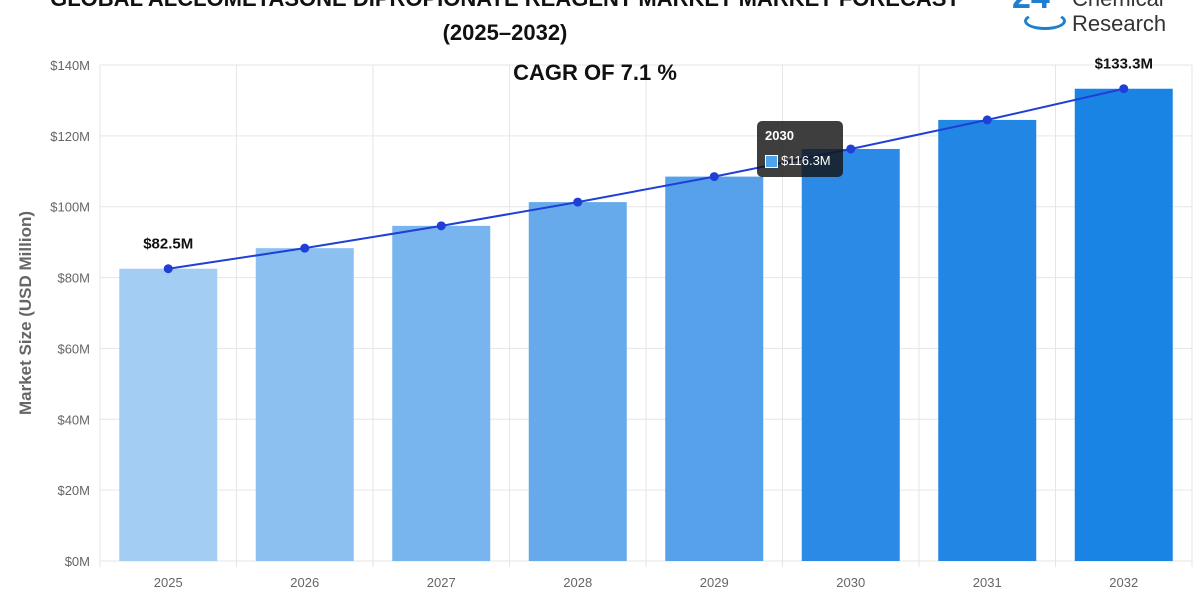 This screenshot has height=600, width=1200. I want to click on x-tick-label: 2032, so click(1123, 582).